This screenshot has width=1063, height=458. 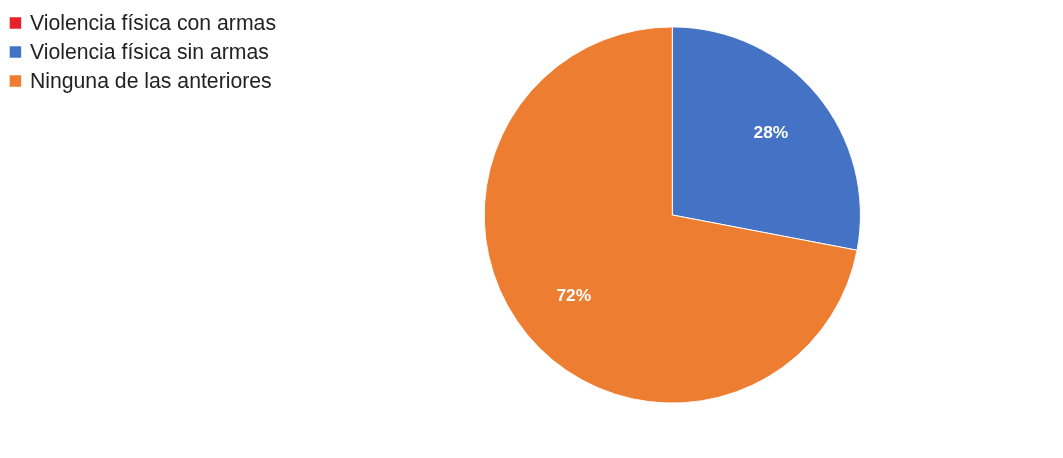 What do you see at coordinates (150, 80) in the screenshot?
I see `legend-label: Ninguna de las anteriores` at bounding box center [150, 80].